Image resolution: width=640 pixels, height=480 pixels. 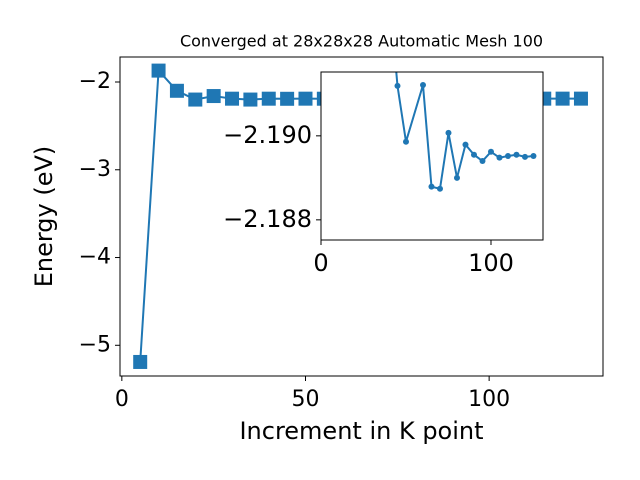 What do you see at coordinates (95, 344) in the screenshot?
I see `y-tick-label: −5` at bounding box center [95, 344].